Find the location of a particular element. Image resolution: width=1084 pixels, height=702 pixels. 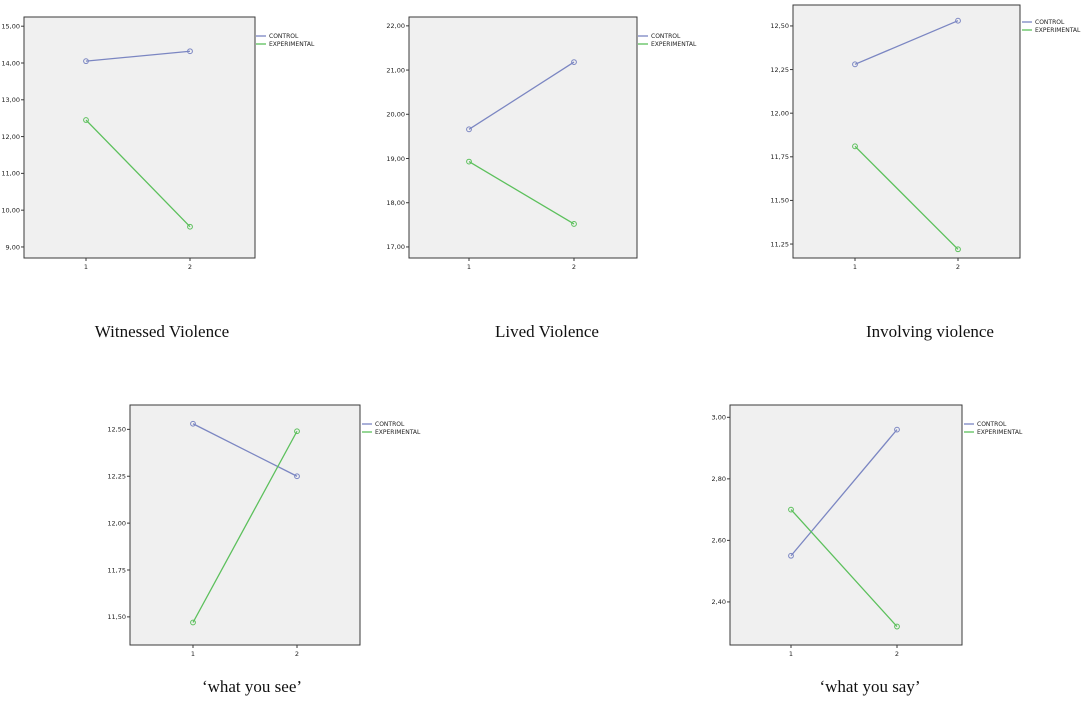

y-tick-label: 3,00 is located at coordinates (719, 418).